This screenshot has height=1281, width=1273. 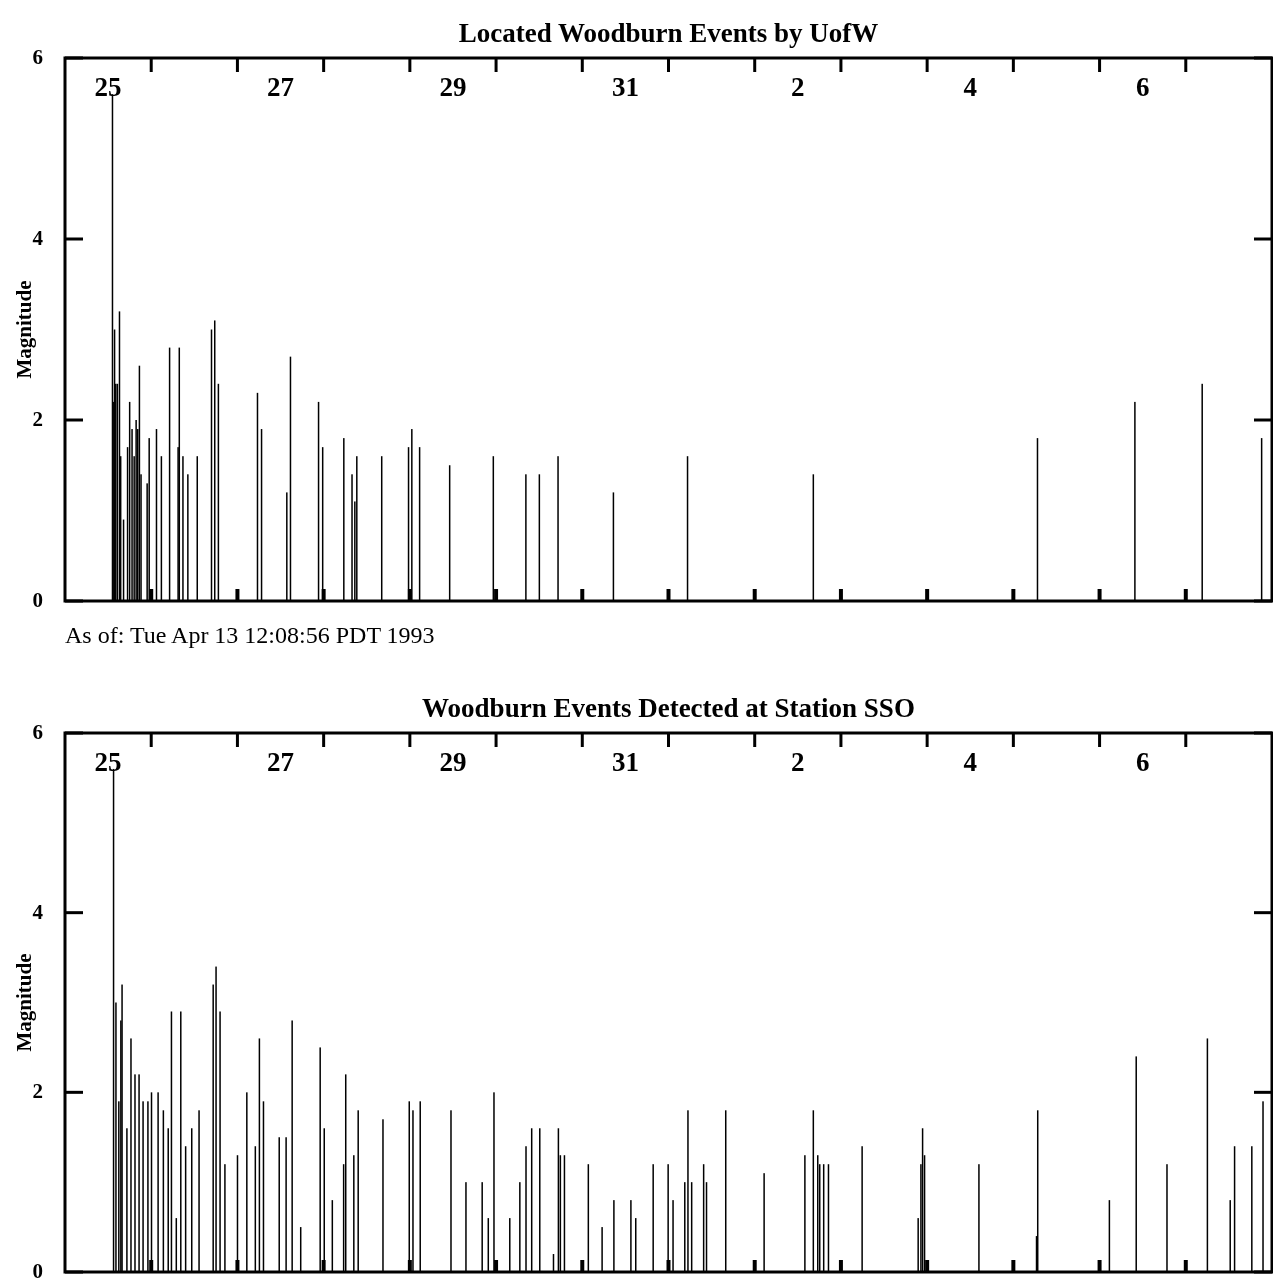 What do you see at coordinates (668, 33) in the screenshot?
I see `chart-title: Located Woodburn Events by UofW` at bounding box center [668, 33].